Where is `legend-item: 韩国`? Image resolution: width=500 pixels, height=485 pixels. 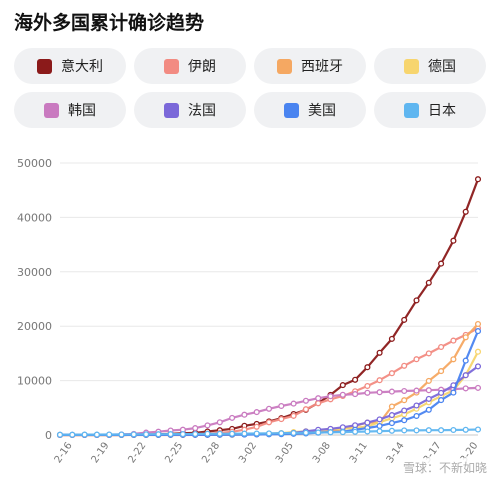
legend-item: 韩国 is located at coordinates (70, 110).